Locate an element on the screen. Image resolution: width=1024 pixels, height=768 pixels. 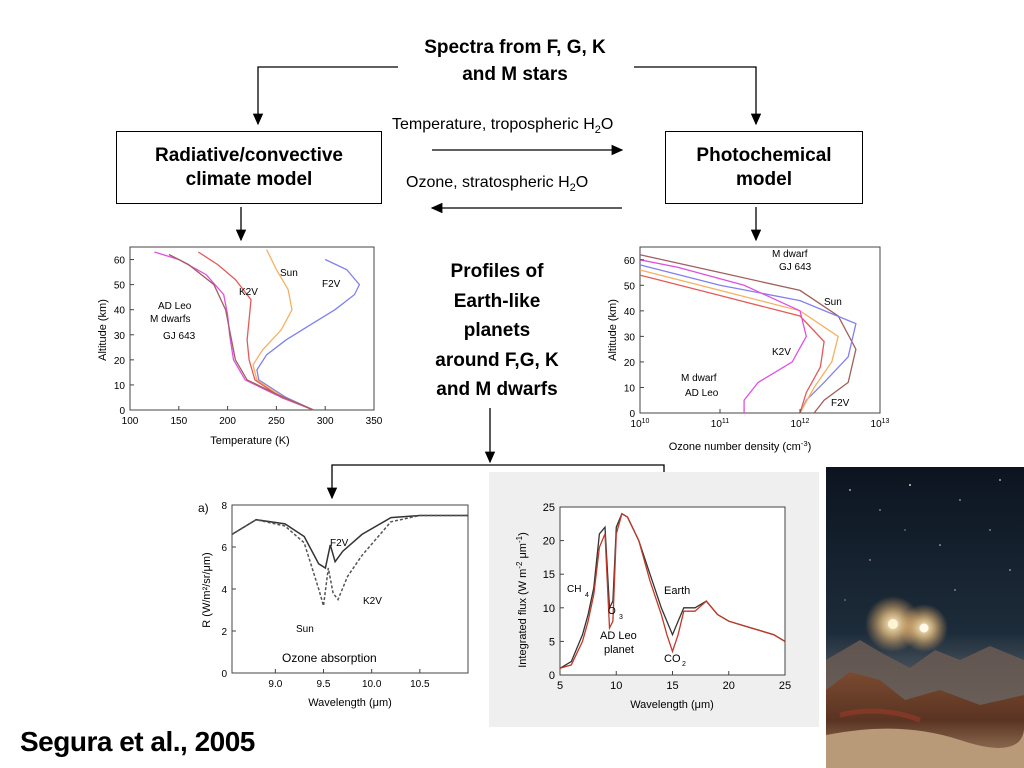
annotation-co2-sub: 2 is located at coordinates (684, 664).